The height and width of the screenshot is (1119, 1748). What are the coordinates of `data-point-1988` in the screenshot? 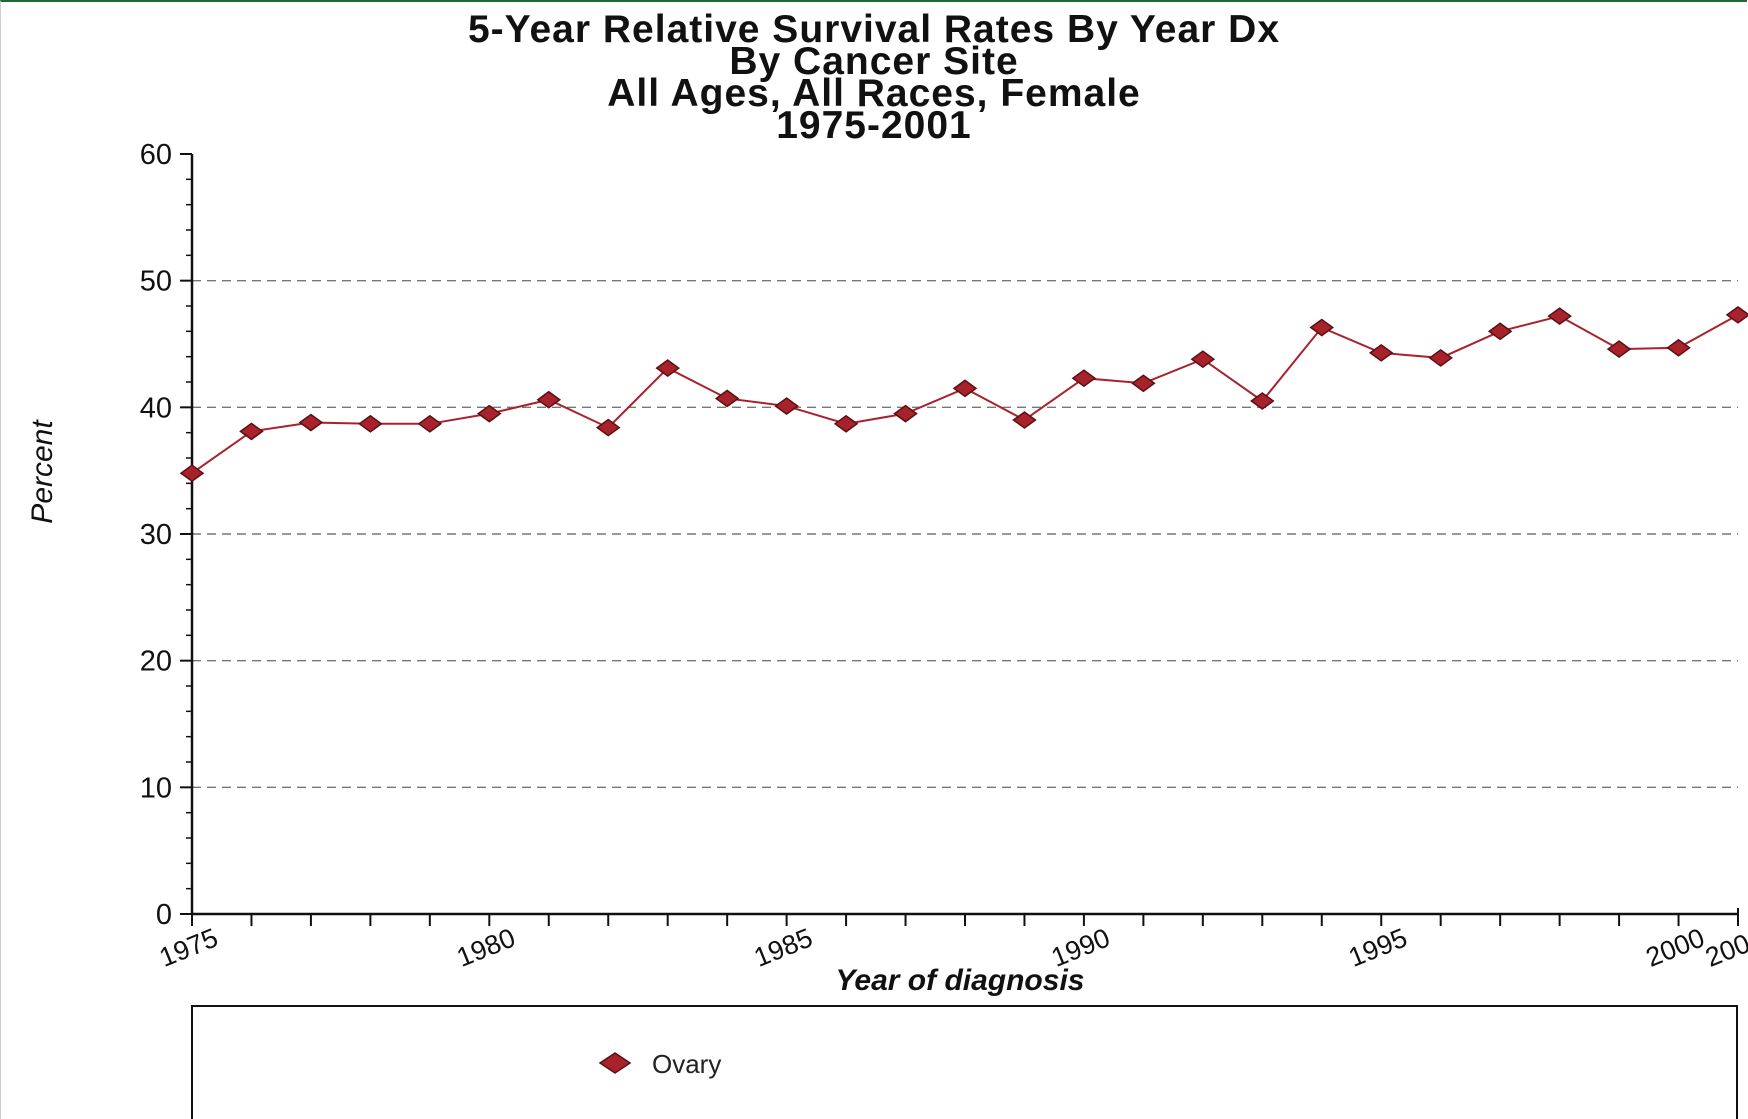 It's located at (965, 388).